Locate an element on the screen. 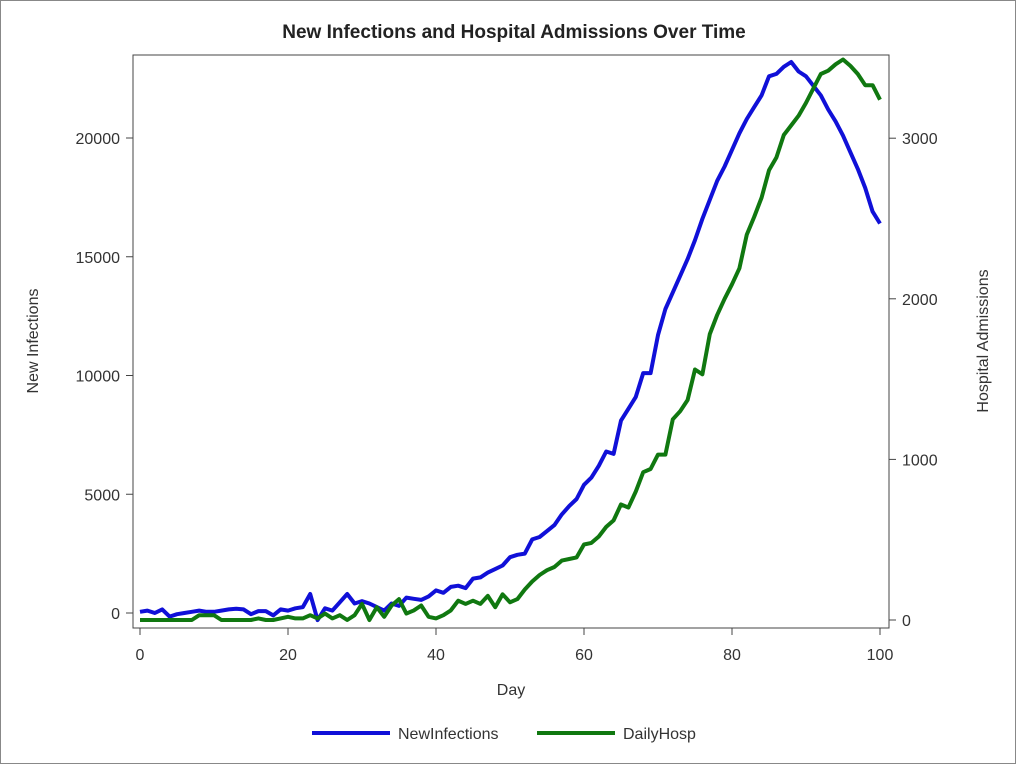  y-tick-label: 10000 is located at coordinates (98, 377).